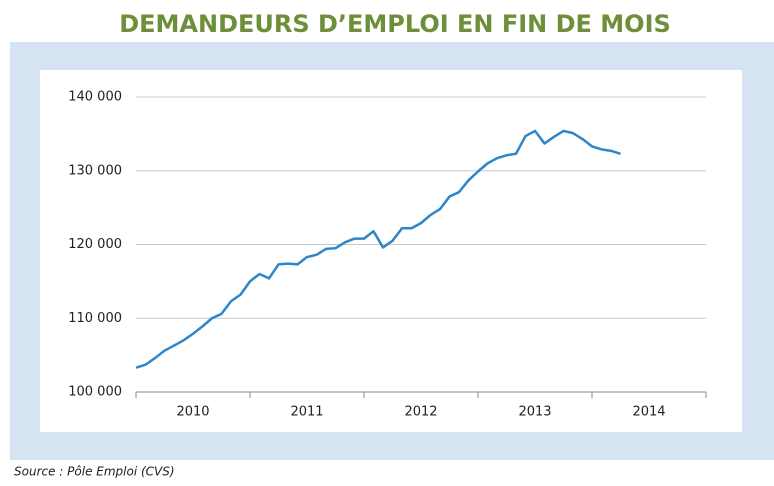  I want to click on x-tick-label: 2013, so click(534, 412).